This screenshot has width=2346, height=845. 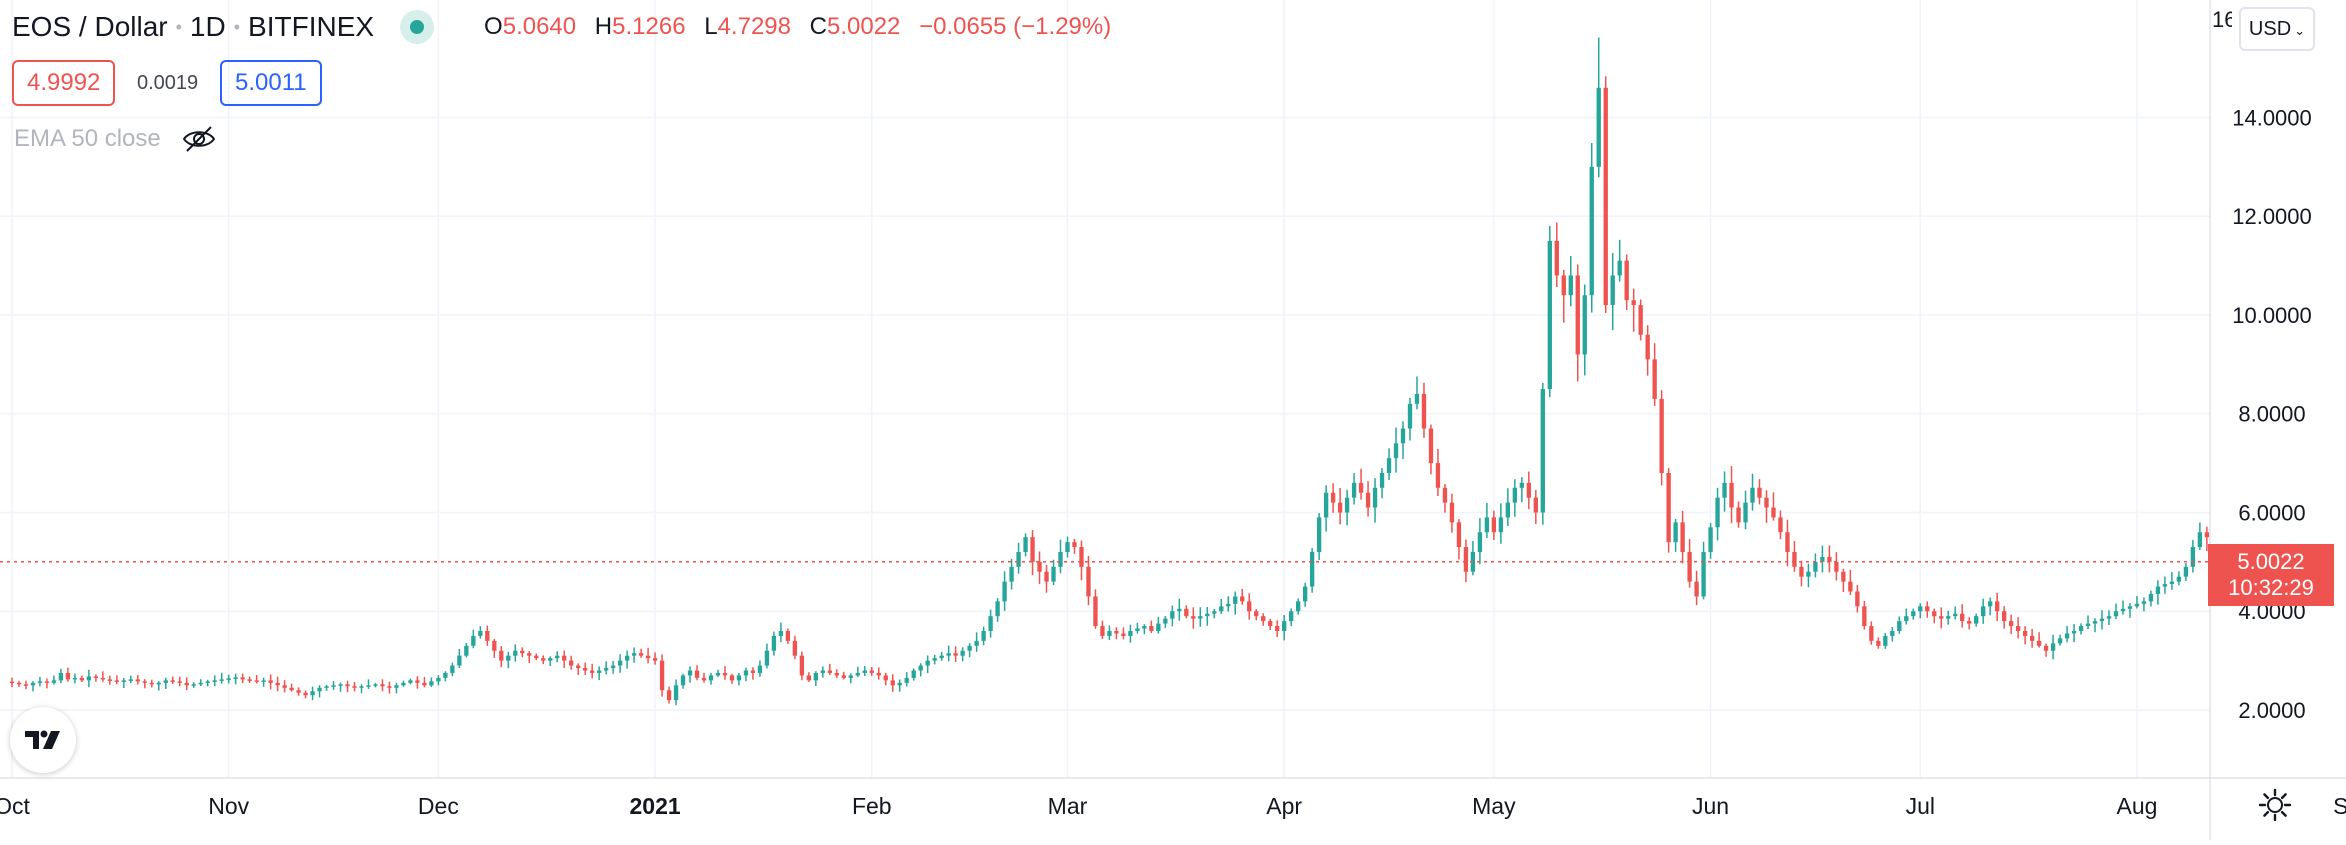 What do you see at coordinates (872, 806) in the screenshot?
I see `time-tick-label: Feb` at bounding box center [872, 806].